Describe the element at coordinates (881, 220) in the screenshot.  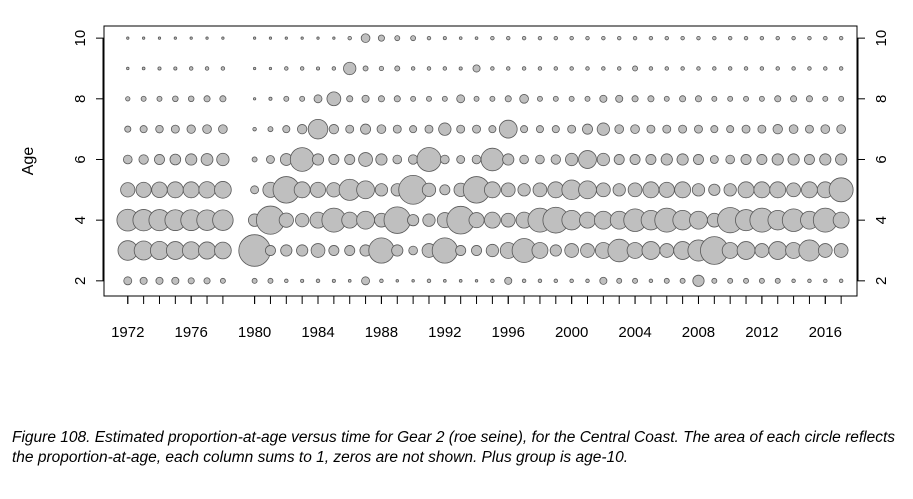
I see `y-tick-label-right: 4` at that location.